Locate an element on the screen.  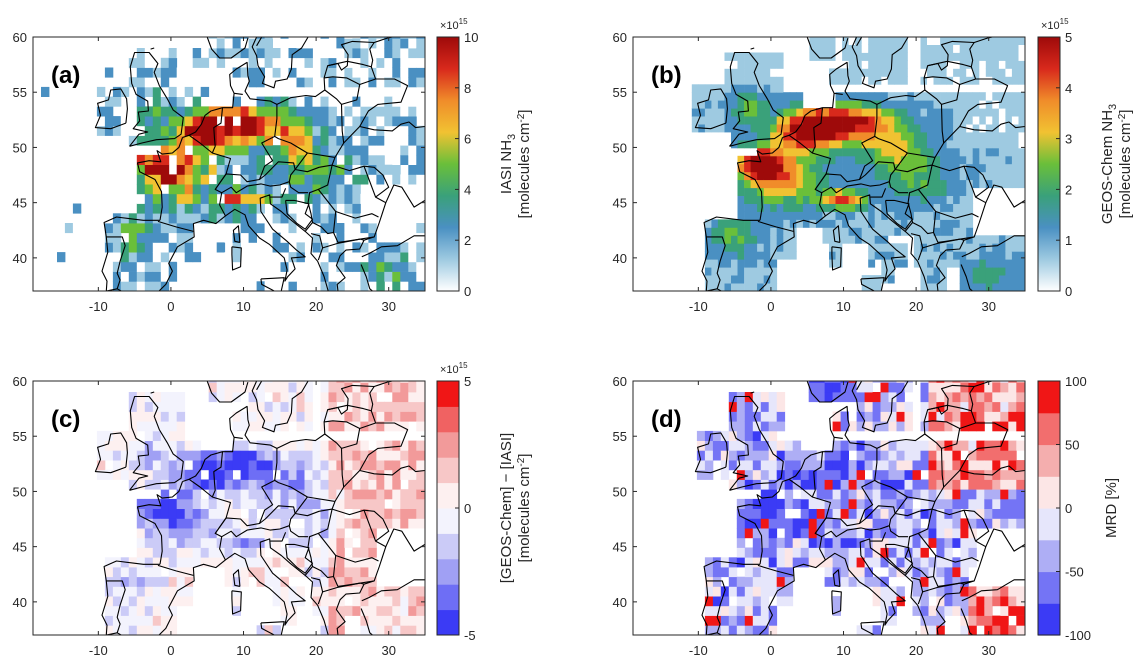
colorbar-exponent: ×10¹⁵ is located at coordinates (1055, 24).